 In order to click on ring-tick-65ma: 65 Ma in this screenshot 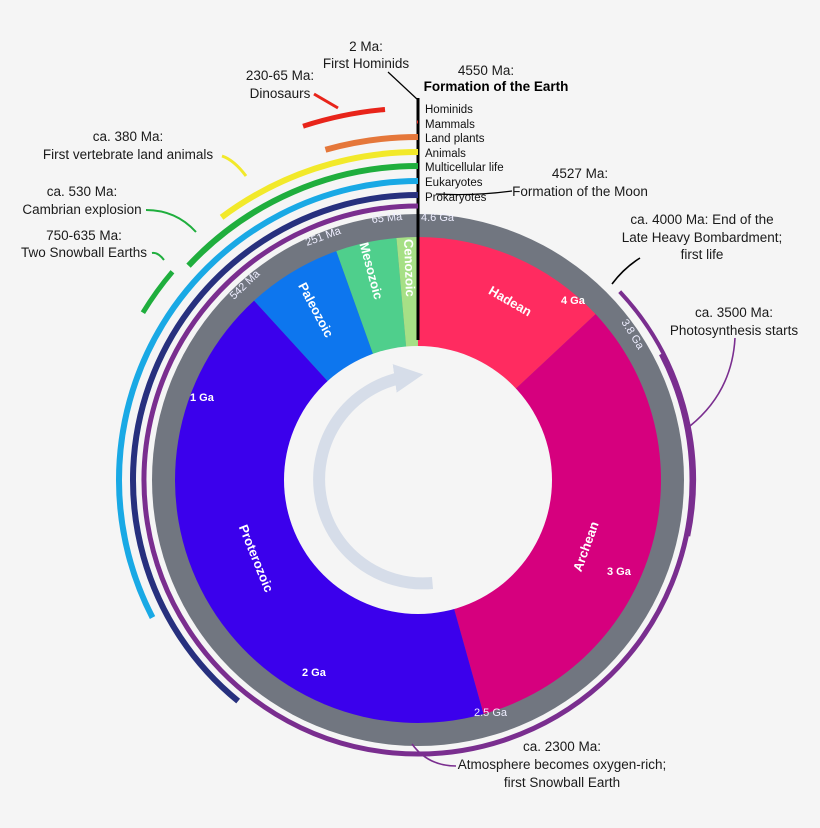, I will do `click(387, 218)`.